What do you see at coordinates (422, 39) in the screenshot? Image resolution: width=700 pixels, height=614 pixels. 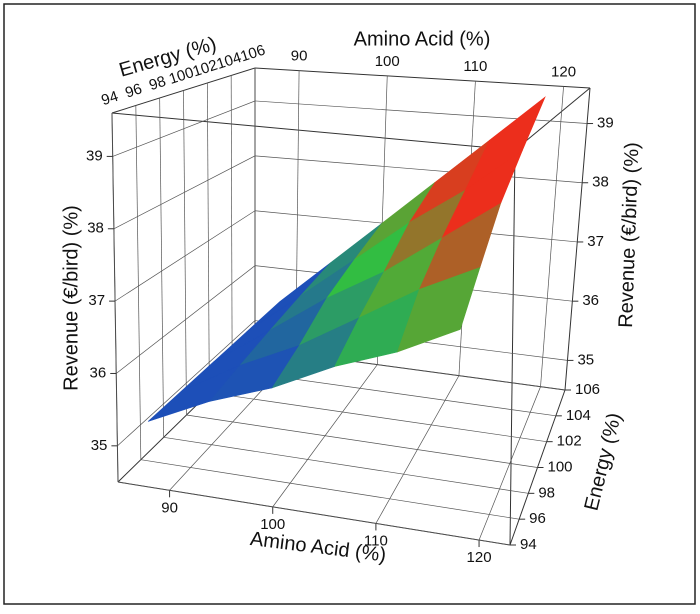 I see `axis-title: Amino Acid (%)` at bounding box center [422, 39].